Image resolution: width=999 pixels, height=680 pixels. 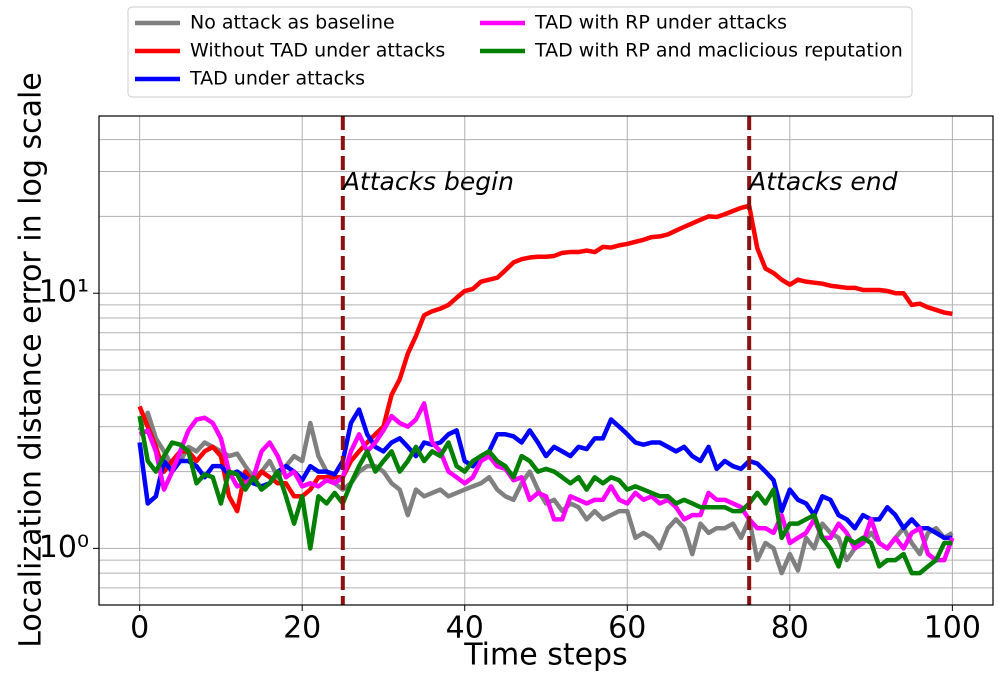 I want to click on x-tick-label: 80, so click(x=790, y=628).